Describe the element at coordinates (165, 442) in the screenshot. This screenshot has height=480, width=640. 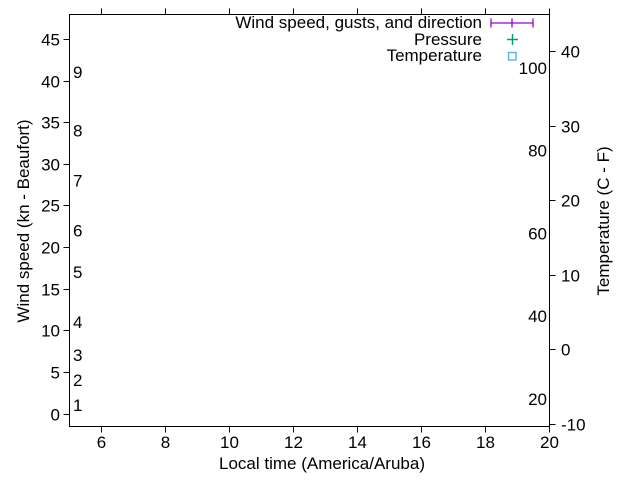
I see `x-tick-label: 8` at that location.